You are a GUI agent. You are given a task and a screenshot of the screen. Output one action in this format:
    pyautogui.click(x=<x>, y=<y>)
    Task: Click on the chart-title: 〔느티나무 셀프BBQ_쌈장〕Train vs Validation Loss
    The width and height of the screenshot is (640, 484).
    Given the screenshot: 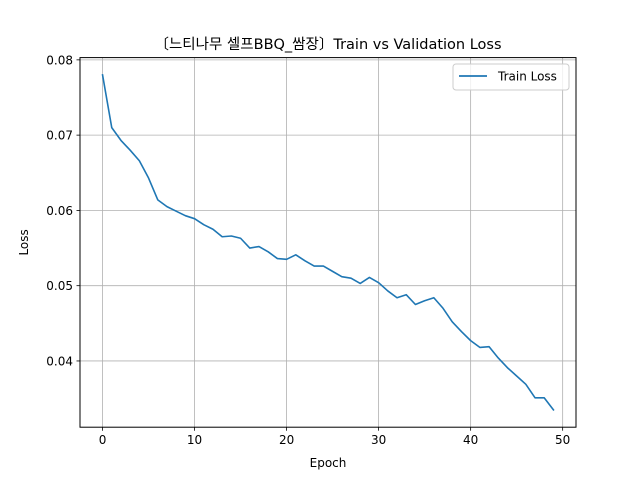 What is the action you would take?
    pyautogui.click(x=327, y=44)
    